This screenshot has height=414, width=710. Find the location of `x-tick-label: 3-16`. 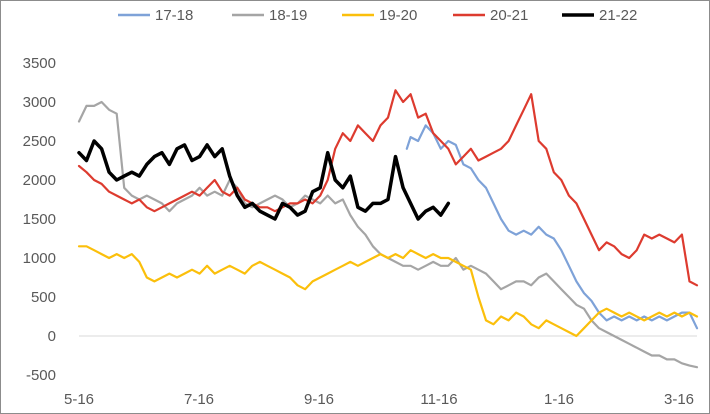

x-tick-label: 3-16 is located at coordinates (679, 399).